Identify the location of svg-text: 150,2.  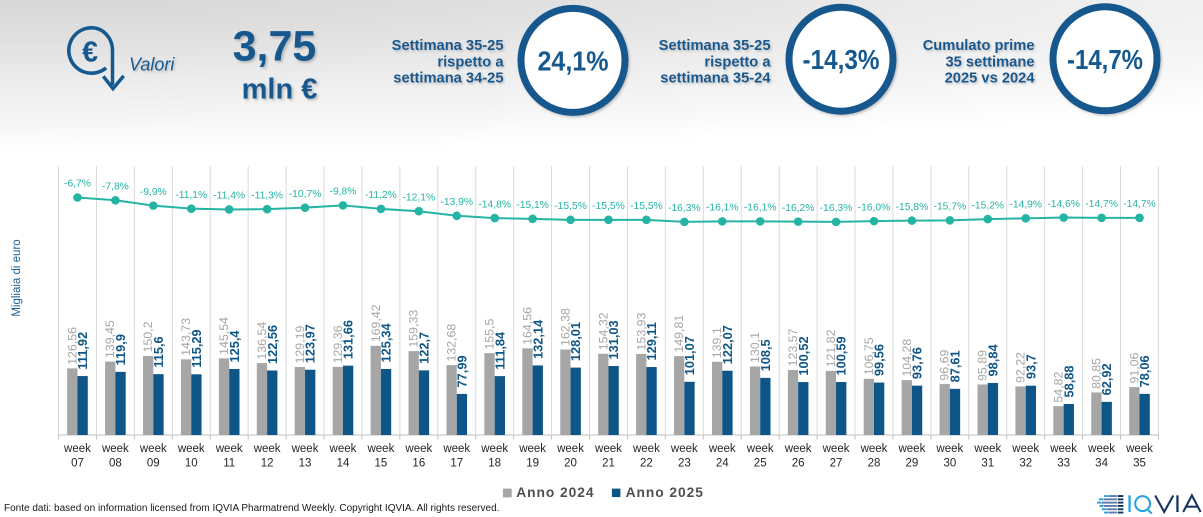
(148, 336).